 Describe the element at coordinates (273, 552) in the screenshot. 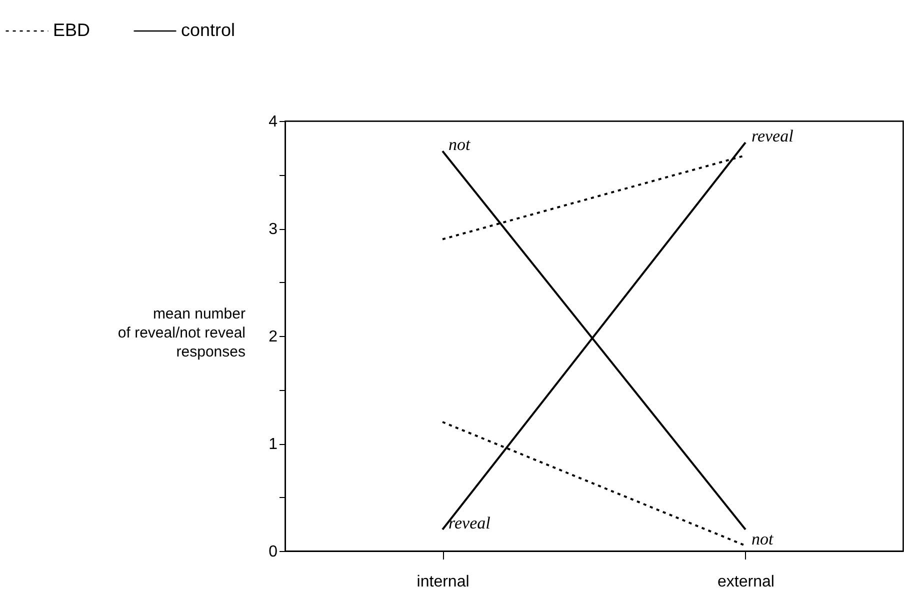

I see `y-tick-label: 0` at that location.